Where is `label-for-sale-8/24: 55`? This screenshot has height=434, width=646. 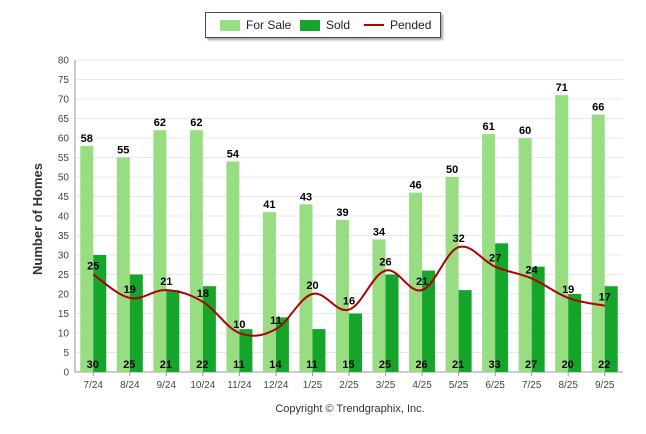
label-for-sale-8/24: 55 is located at coordinates (123, 151).